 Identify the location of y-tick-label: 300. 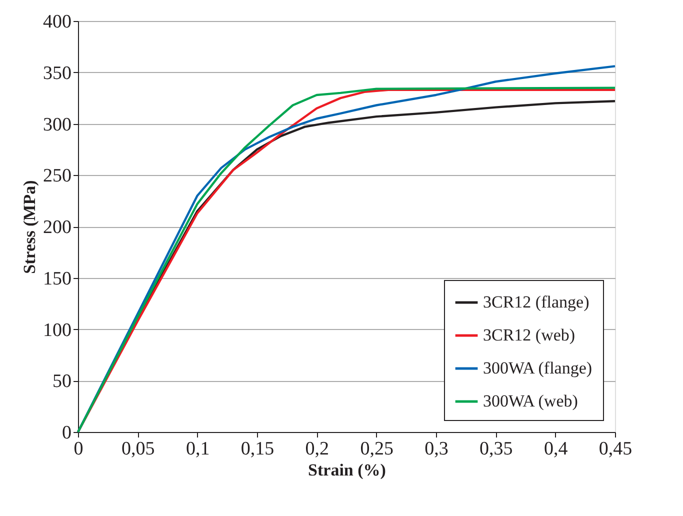
(57, 125).